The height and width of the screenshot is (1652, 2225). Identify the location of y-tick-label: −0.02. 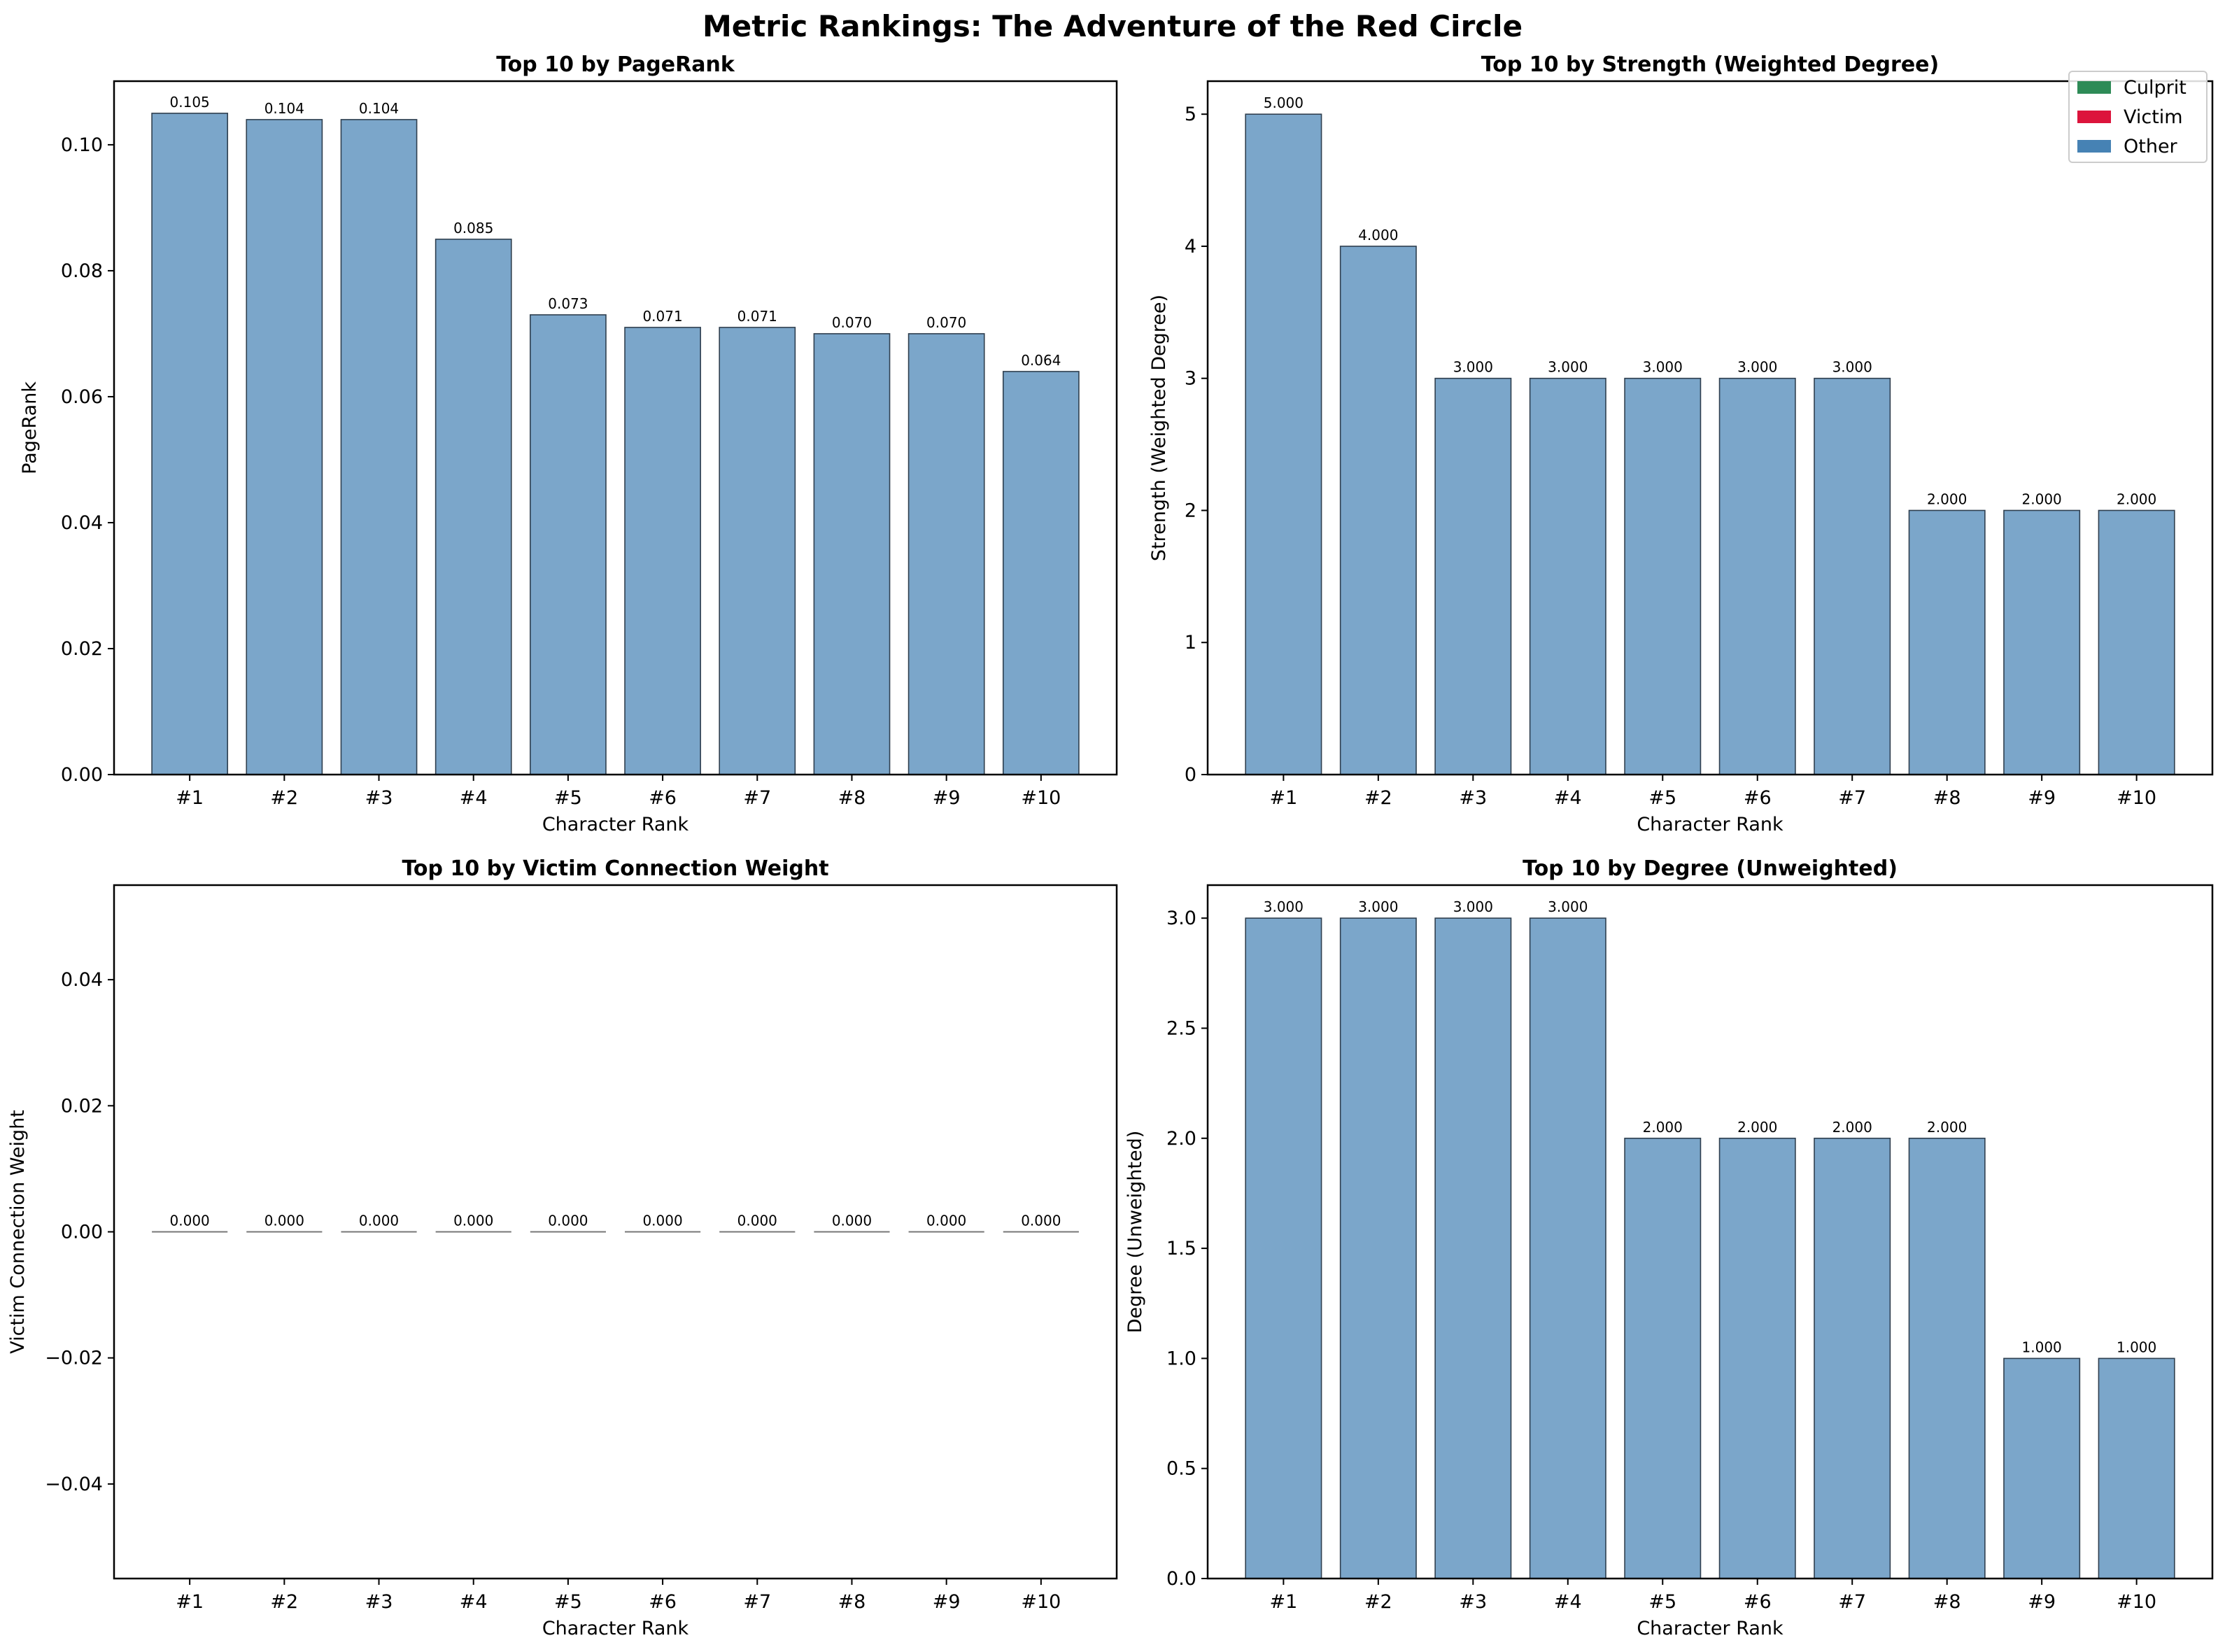
(74, 1358).